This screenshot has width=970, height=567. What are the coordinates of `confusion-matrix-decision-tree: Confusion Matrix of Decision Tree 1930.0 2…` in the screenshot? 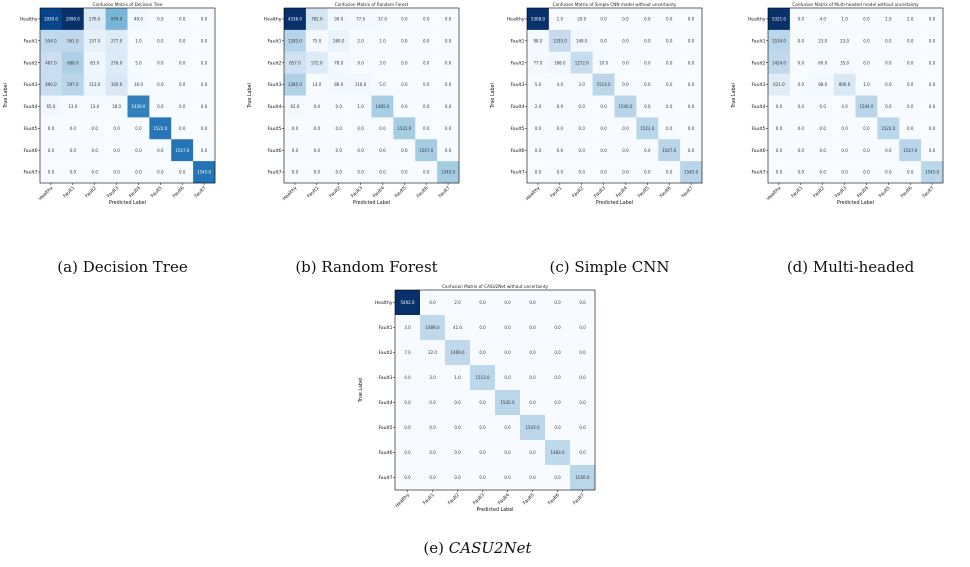 It's located at (109, 104).